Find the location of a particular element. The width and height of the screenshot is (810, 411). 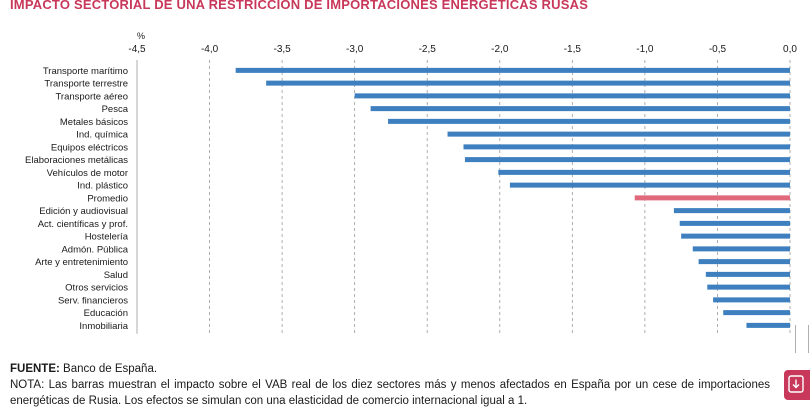

category-label: Equipos eléctricos is located at coordinates (89, 147).